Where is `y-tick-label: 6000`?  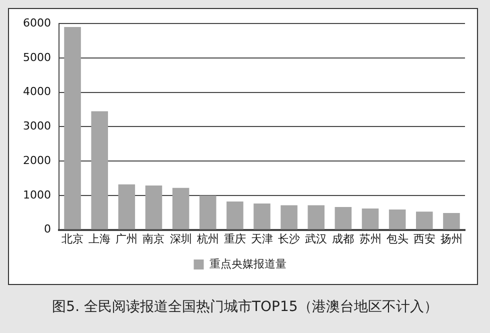
y-tick-label: 6000 is located at coordinates (36, 23).